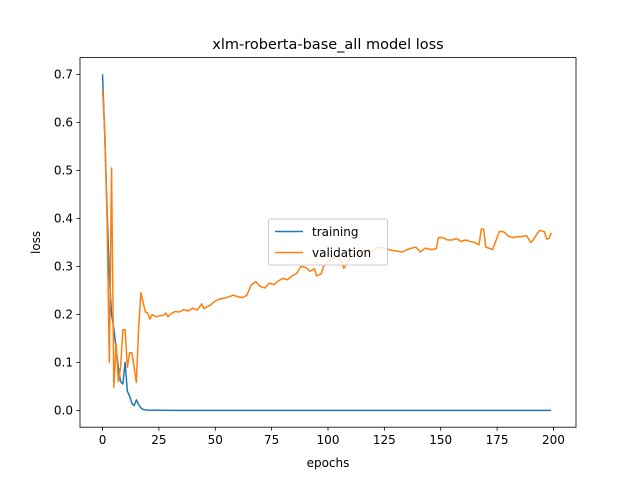 The height and width of the screenshot is (480, 640). What do you see at coordinates (63, 411) in the screenshot?
I see `y-tick-label: 0.0` at bounding box center [63, 411].